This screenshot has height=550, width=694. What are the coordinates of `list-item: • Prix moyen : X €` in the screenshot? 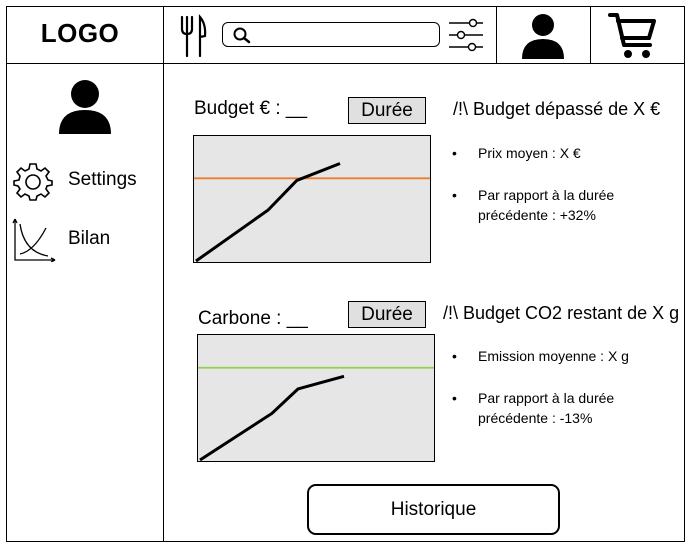 It's located at (516, 153).